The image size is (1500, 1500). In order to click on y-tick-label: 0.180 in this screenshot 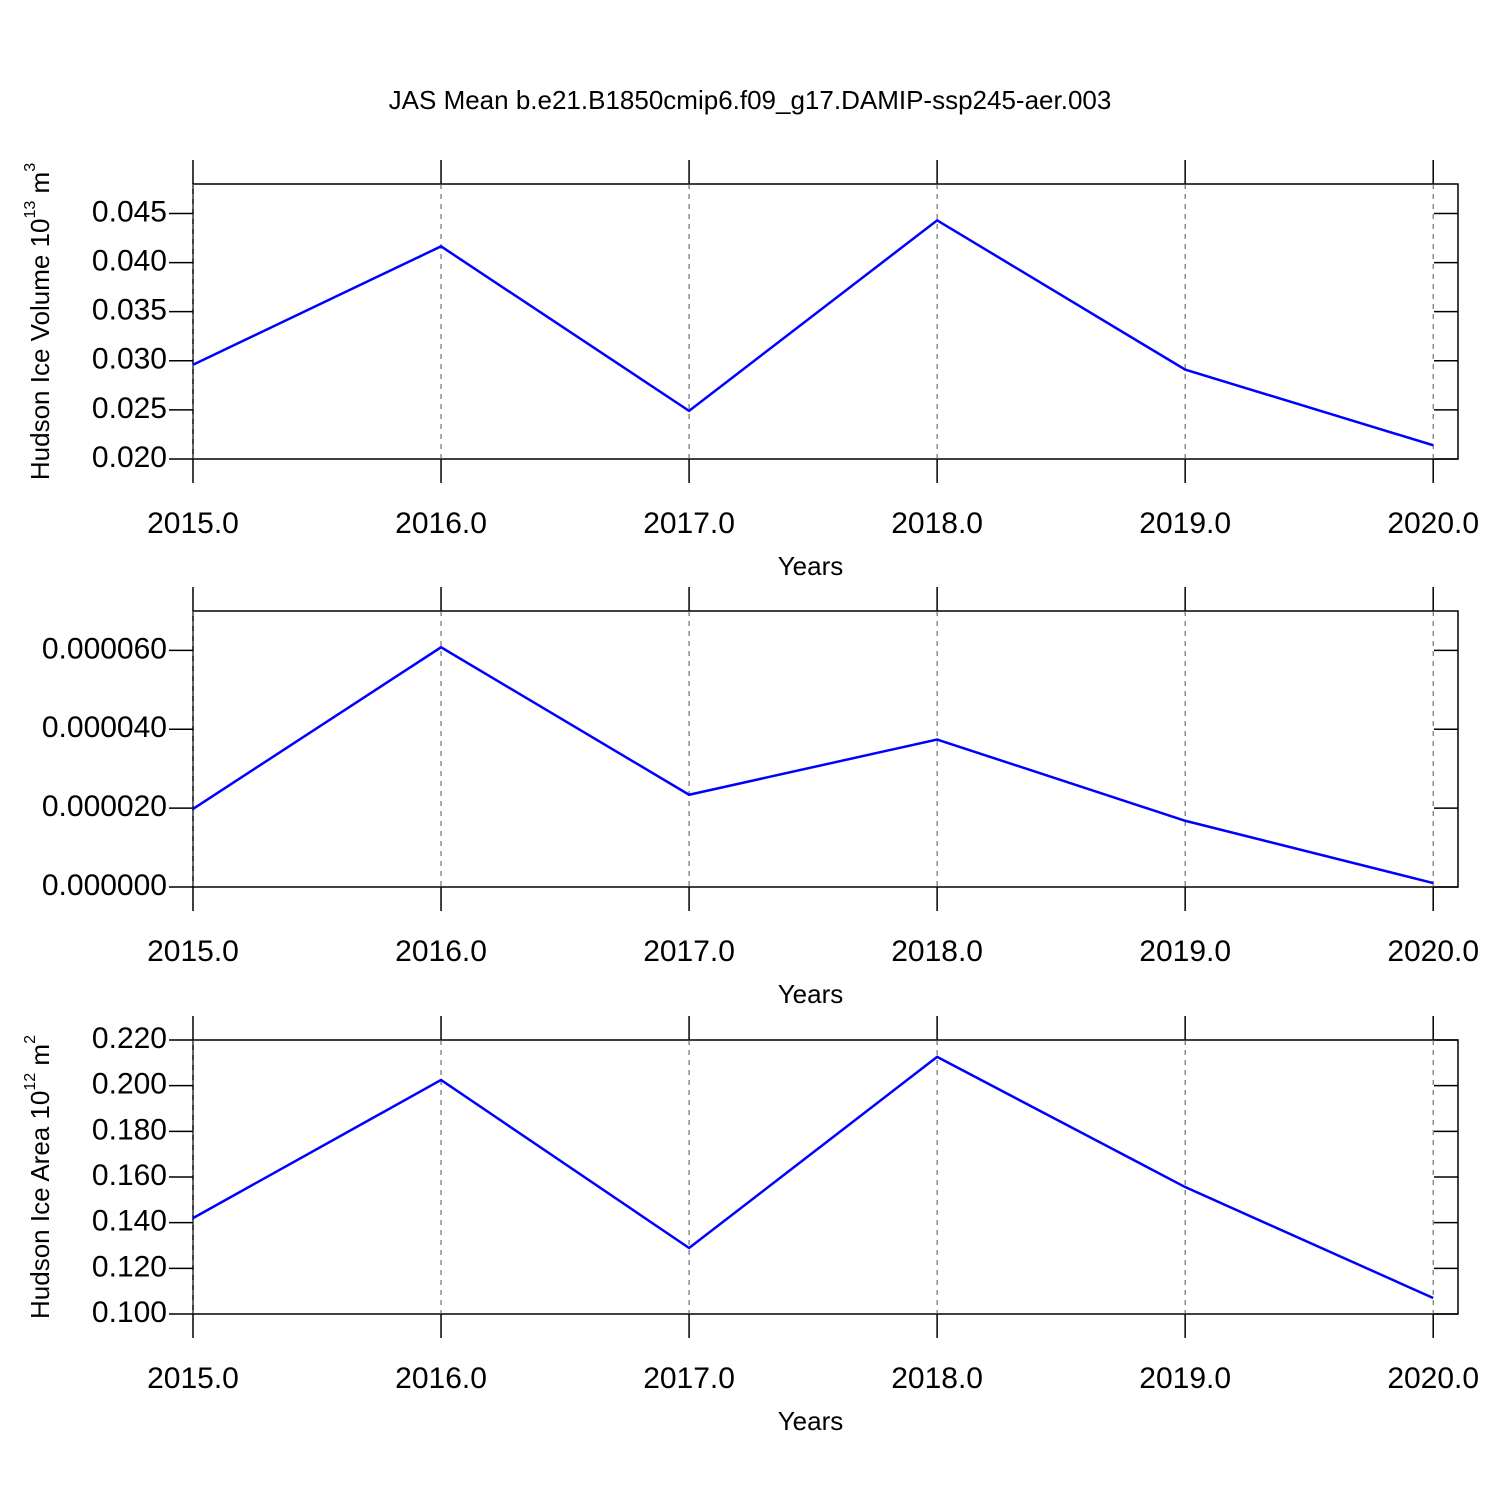, I will do `click(129, 1129)`.